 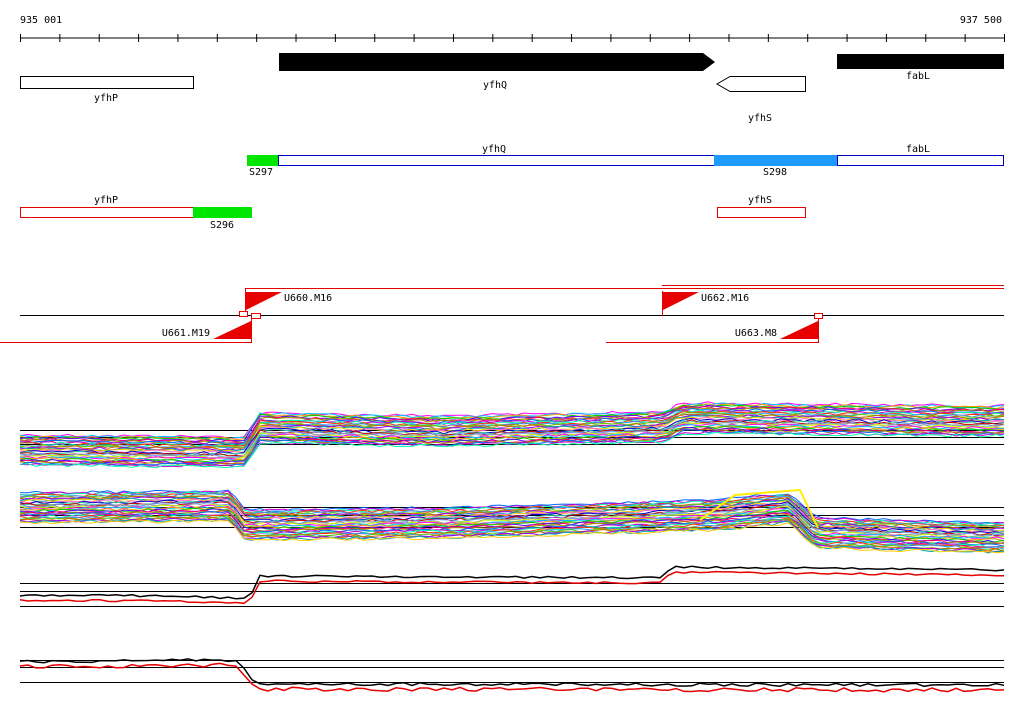 I want to click on marker-track: U660.M16 U662.M16 U661.M19 U663.M8, so click(x=502, y=314).